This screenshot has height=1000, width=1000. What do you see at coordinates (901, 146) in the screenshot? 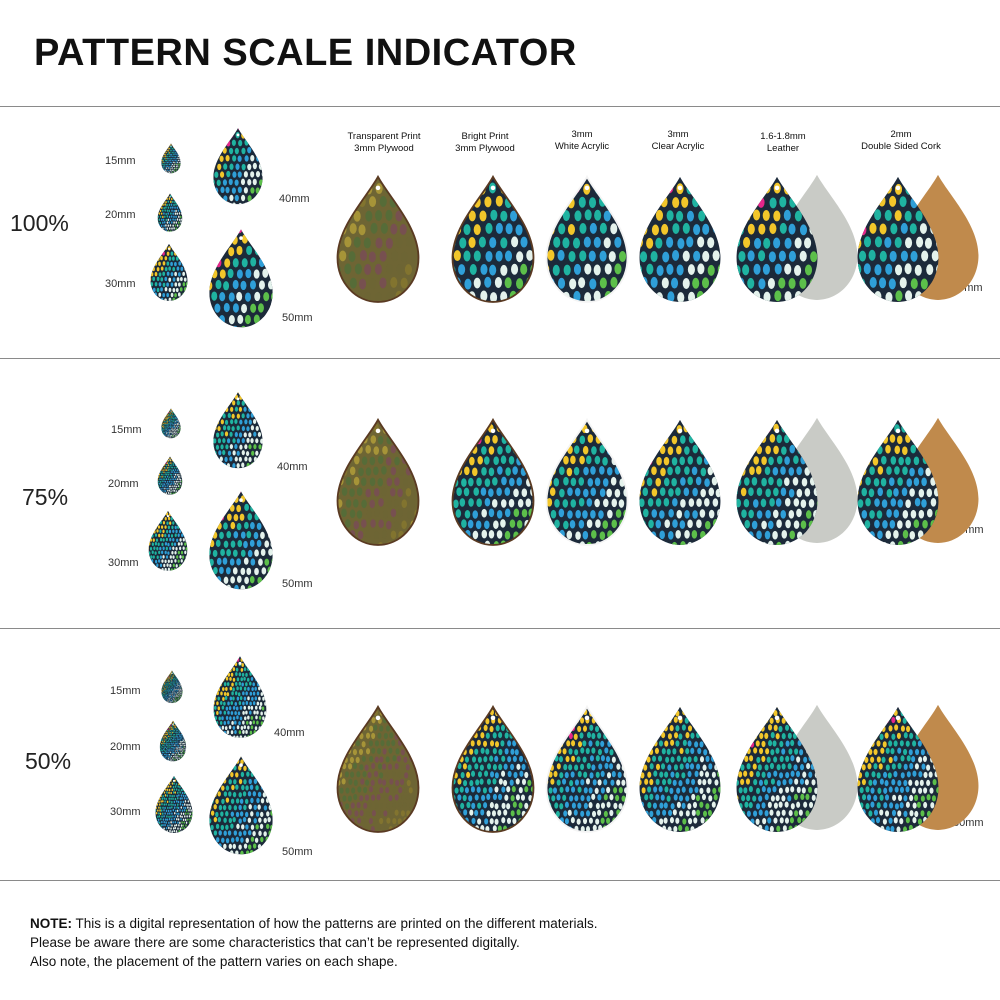
I see `material-line2: Double Sided Cork` at bounding box center [901, 146].